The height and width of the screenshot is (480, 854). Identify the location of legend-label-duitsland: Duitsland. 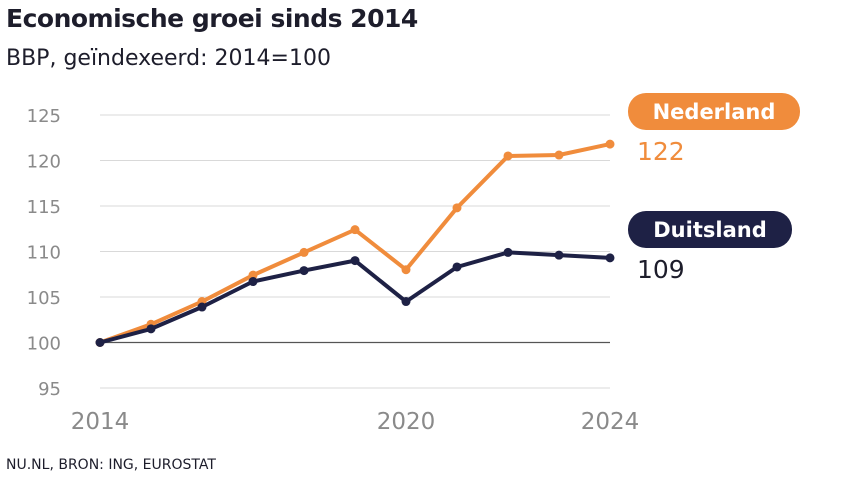
(709, 230).